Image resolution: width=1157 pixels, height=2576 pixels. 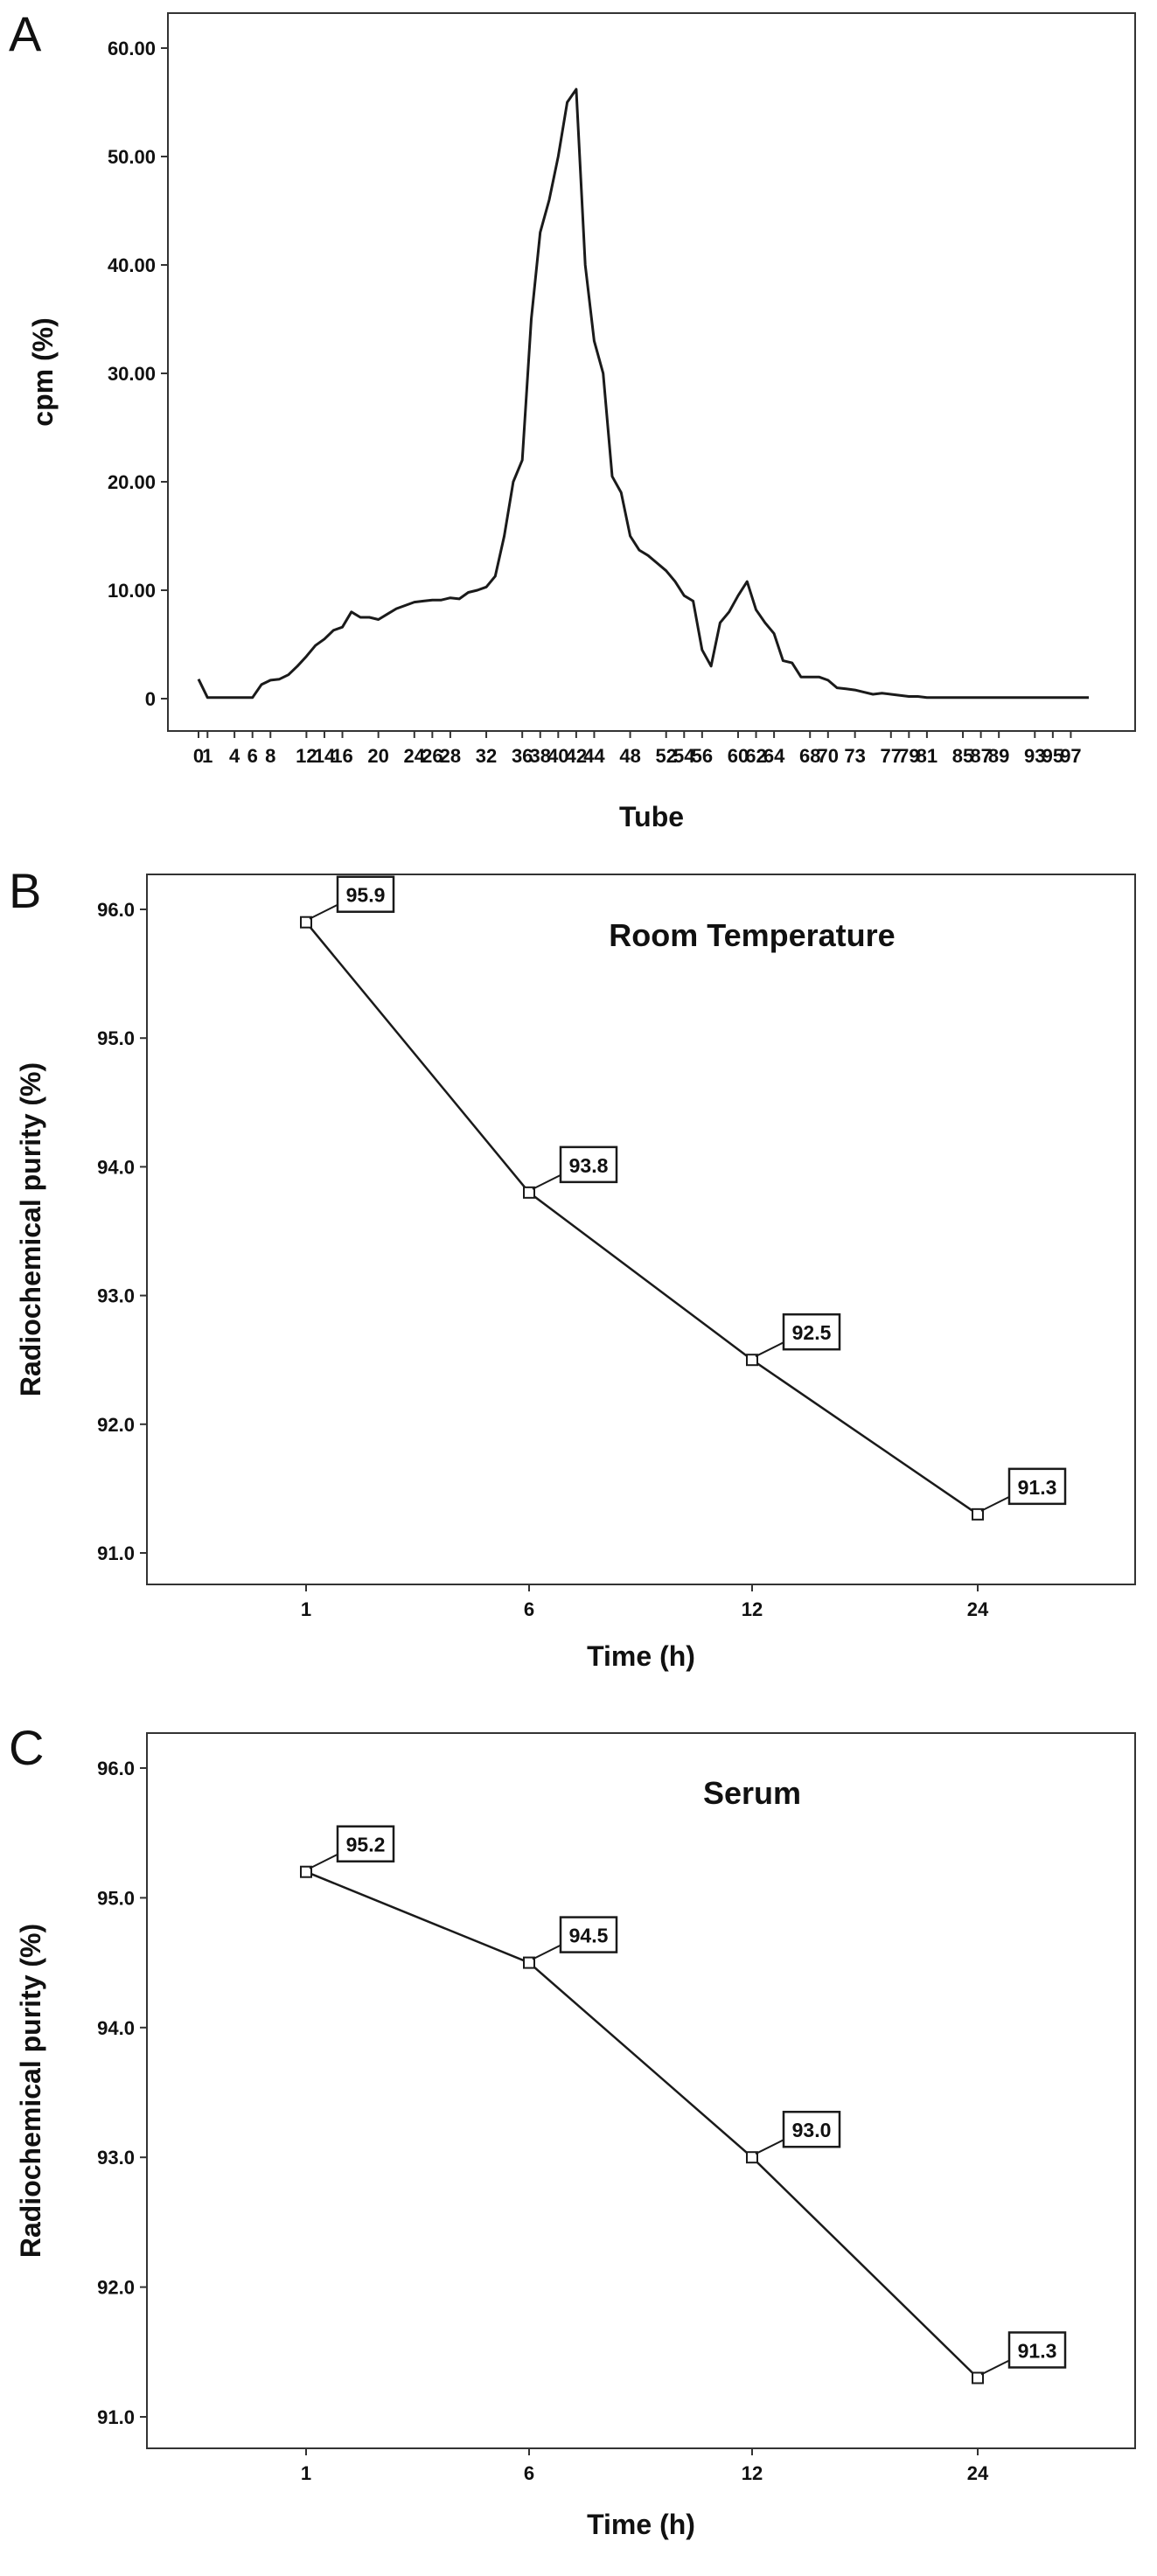 What do you see at coordinates (432, 756) in the screenshot?
I see `x-tick-label: 26` at bounding box center [432, 756].